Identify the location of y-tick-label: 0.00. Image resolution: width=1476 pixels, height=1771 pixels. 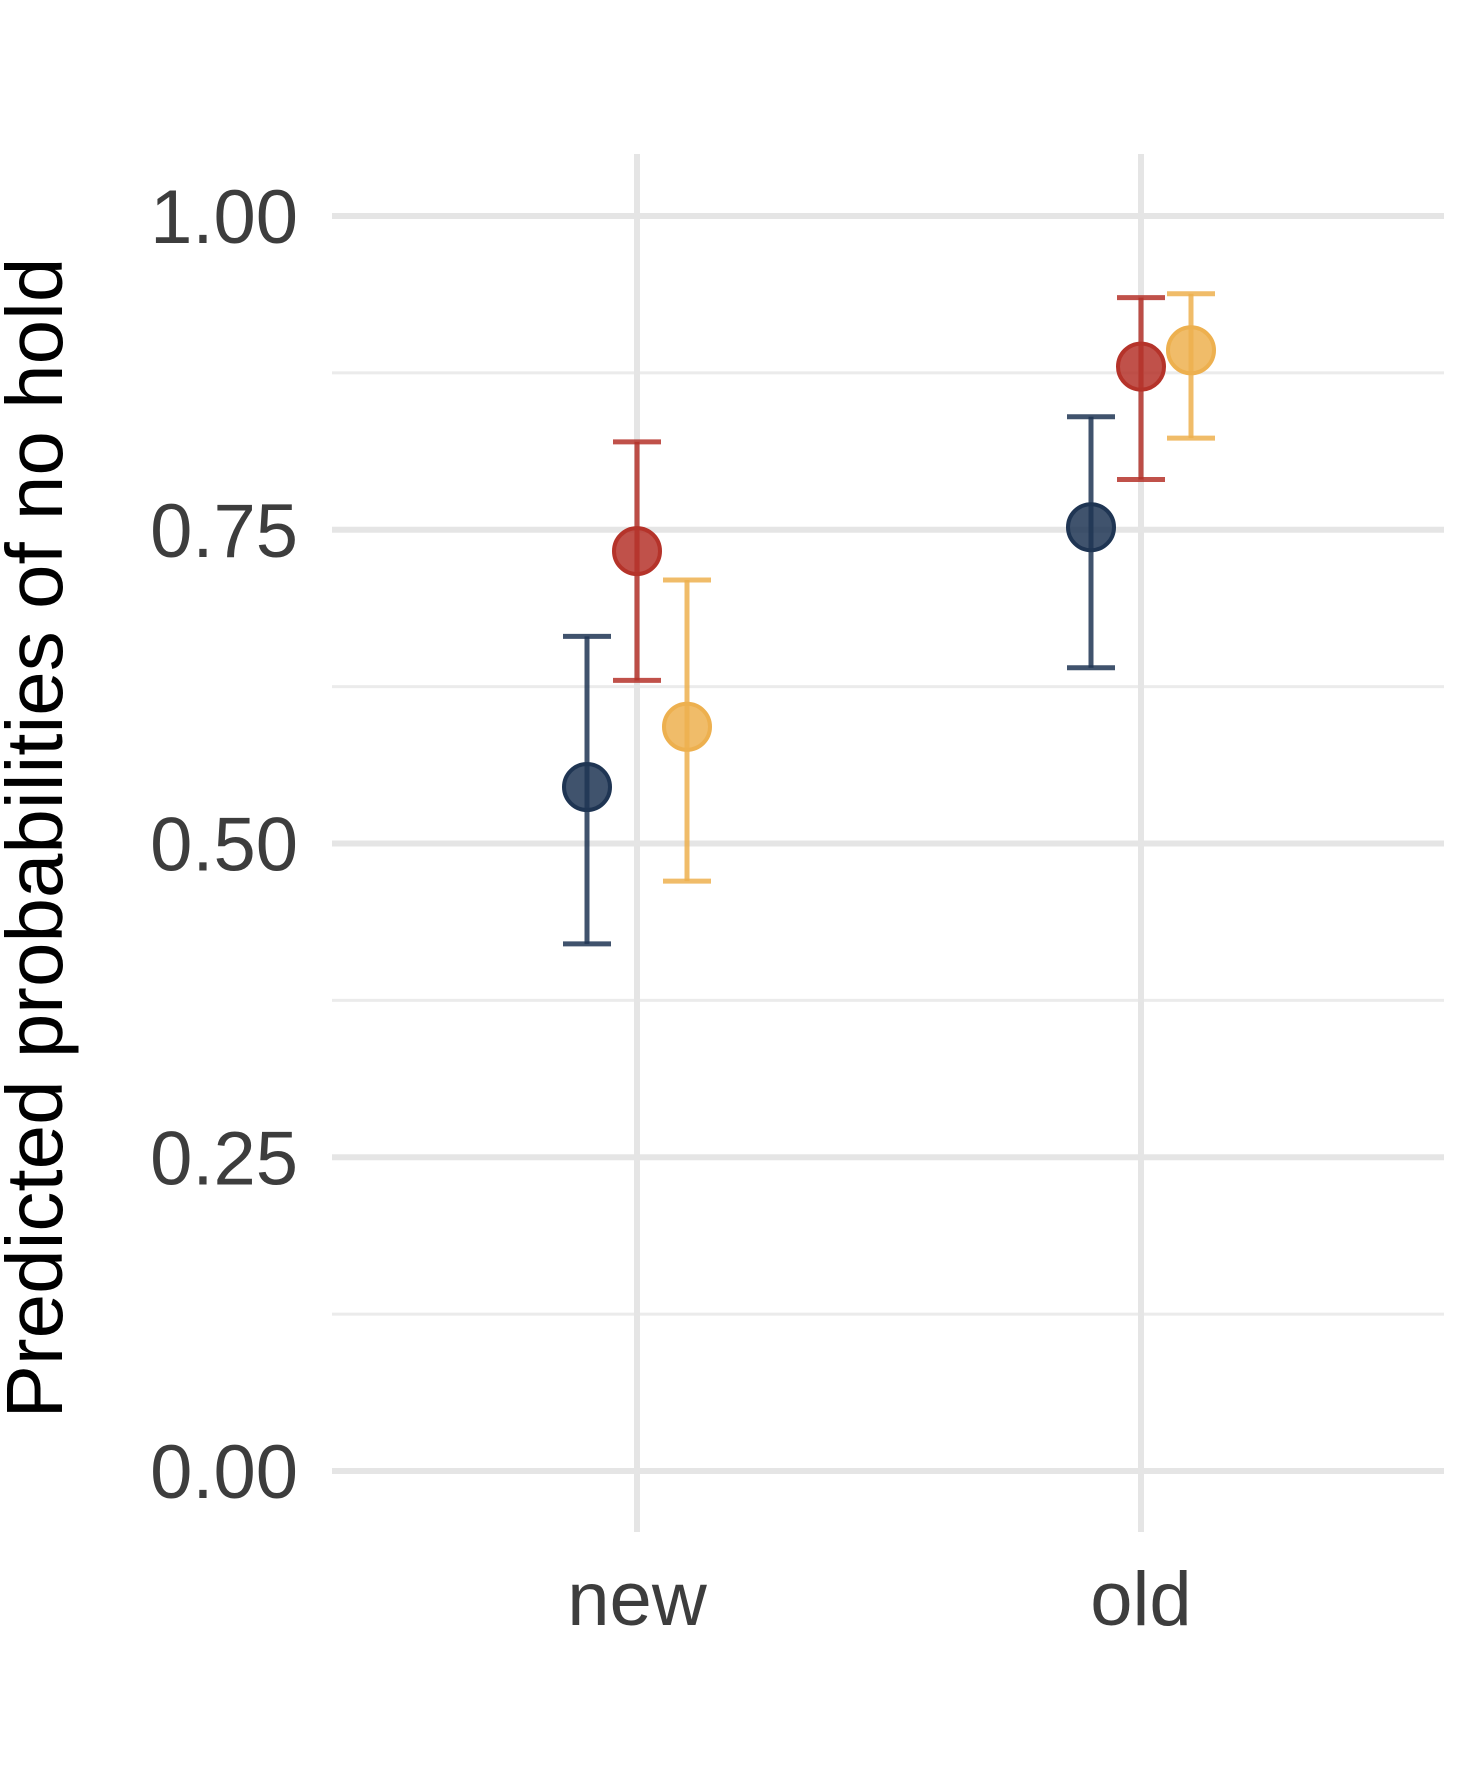
(224, 1472).